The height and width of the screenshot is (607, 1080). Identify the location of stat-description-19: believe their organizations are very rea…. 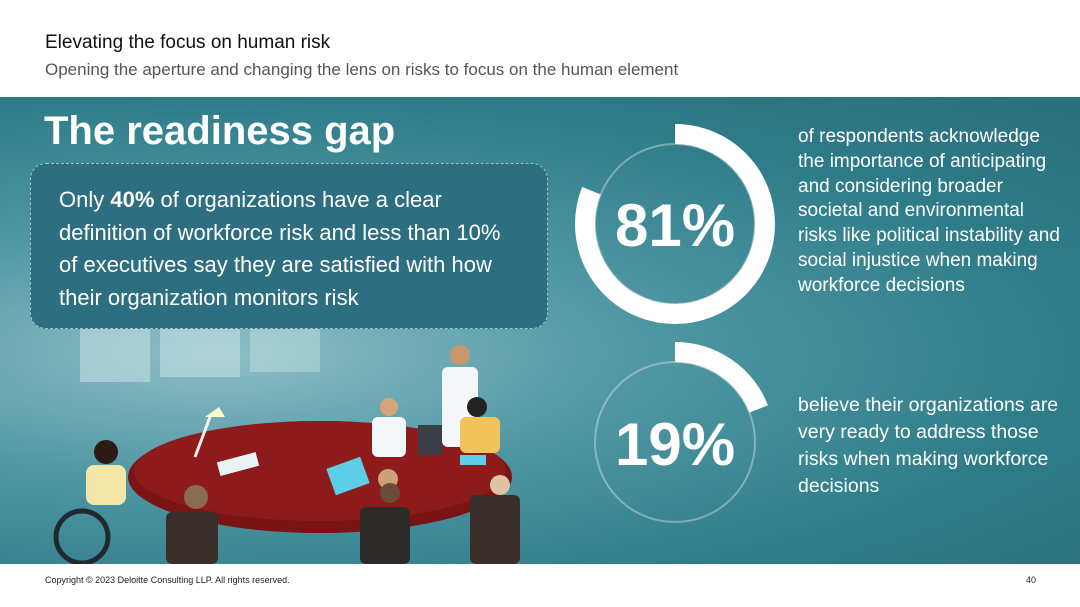
(928, 445).